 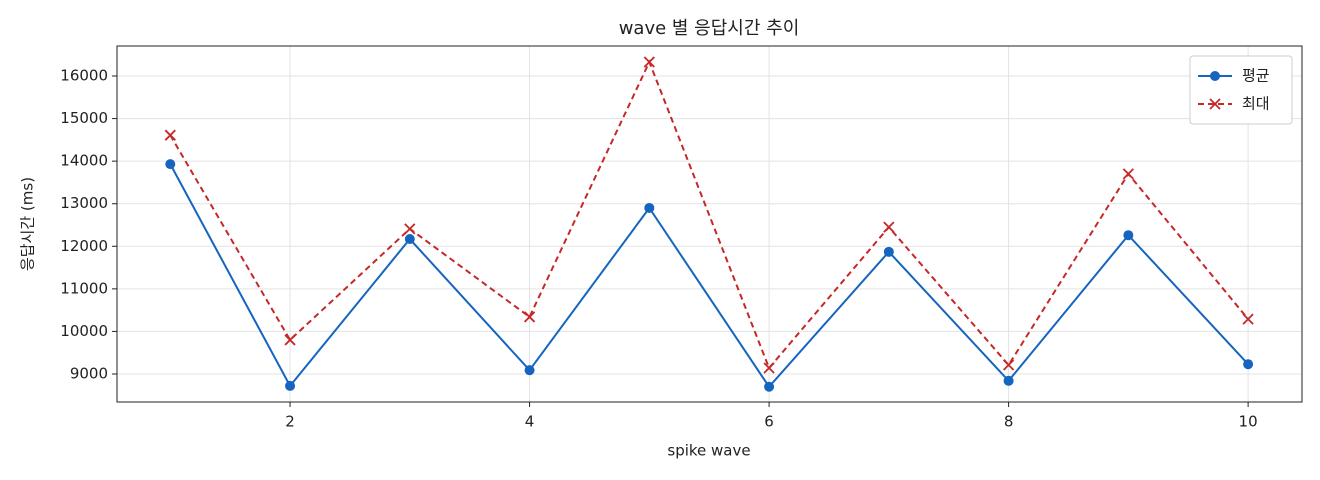 I want to click on legend-label: 평균, so click(x=1256, y=76).